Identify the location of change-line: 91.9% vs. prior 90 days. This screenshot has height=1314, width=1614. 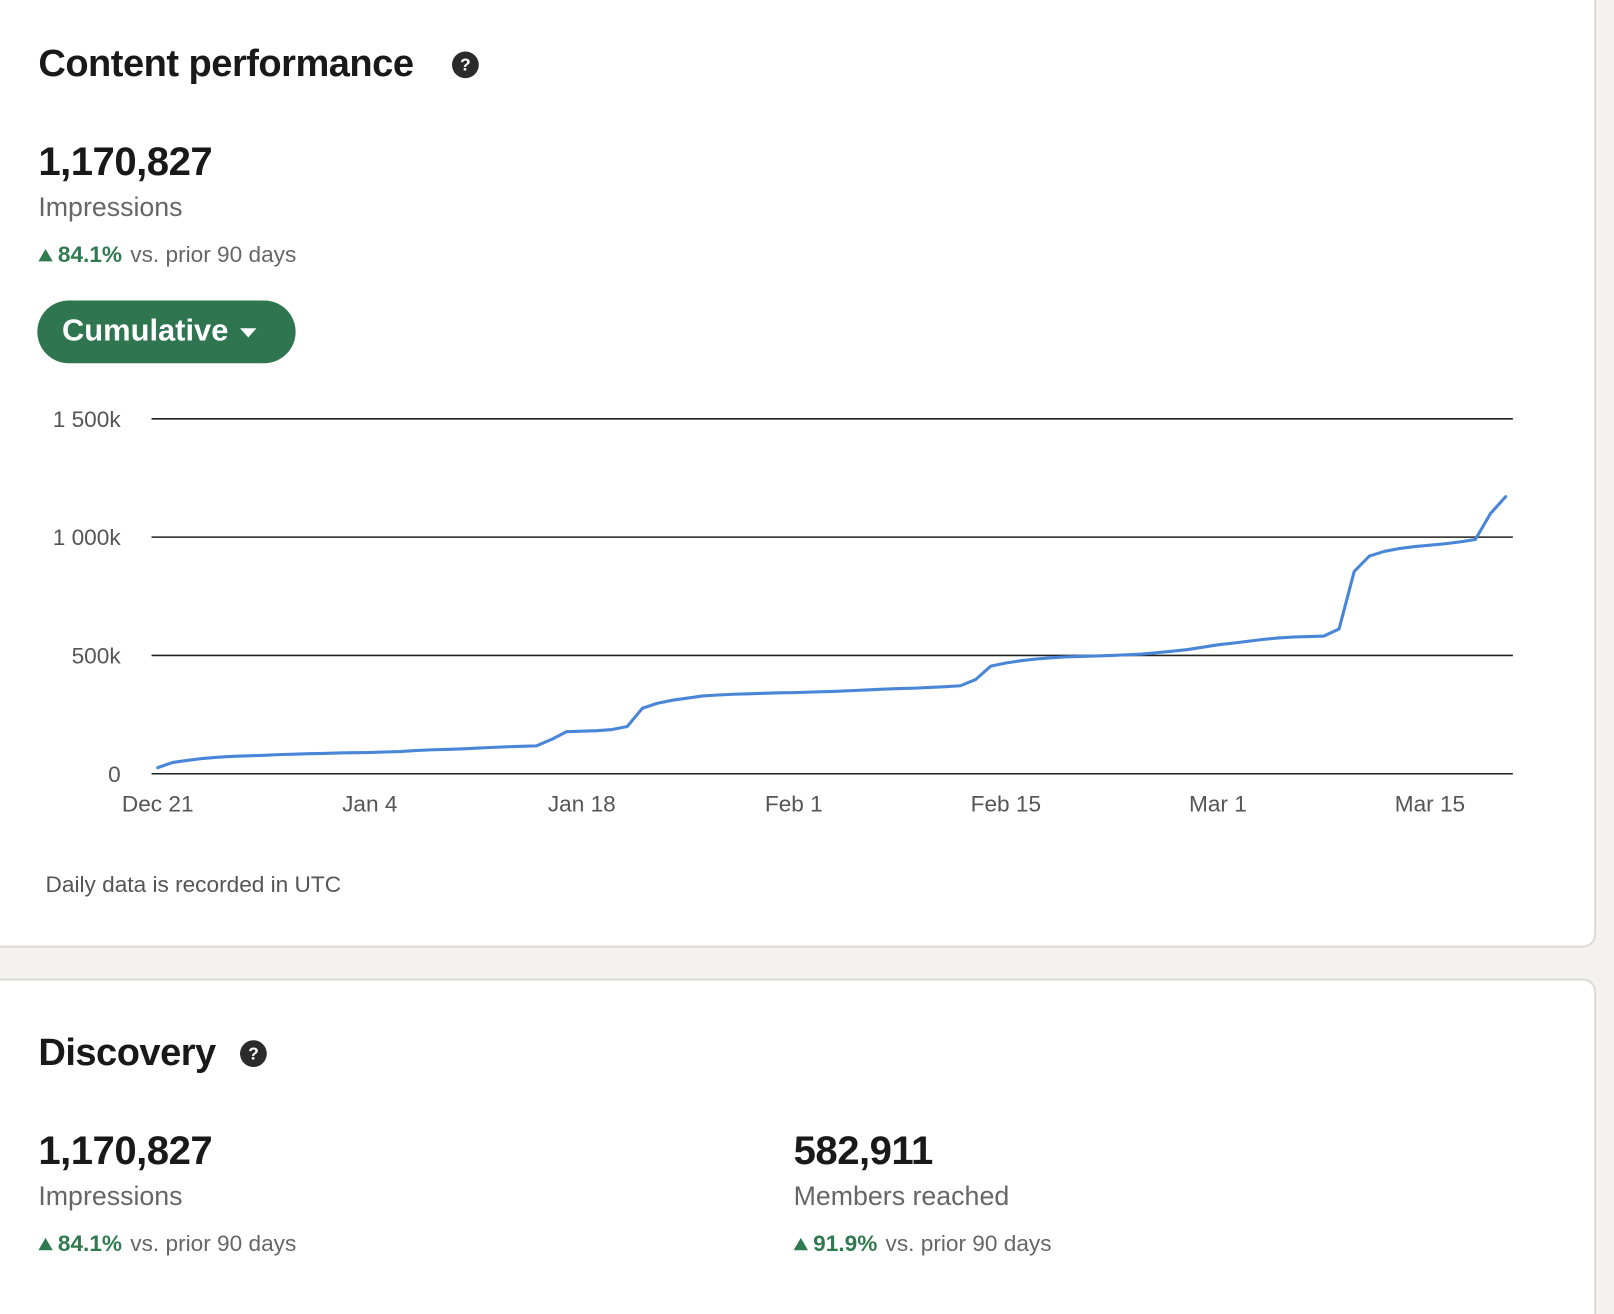
(932, 1243).